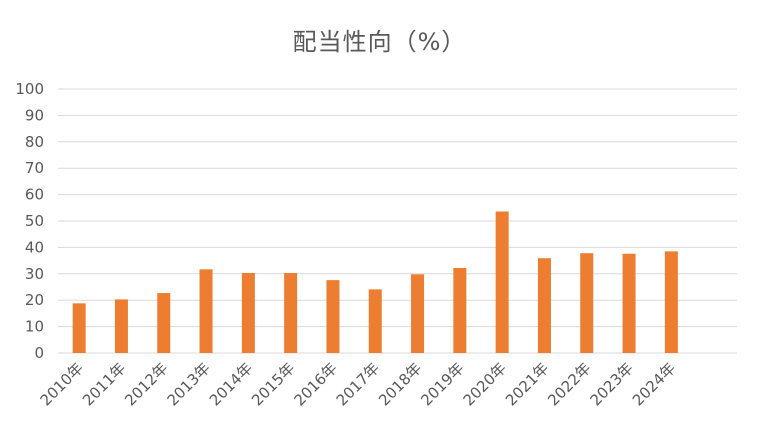  Describe the element at coordinates (62, 384) in the screenshot. I see `x-tick-label: 2010年` at that location.